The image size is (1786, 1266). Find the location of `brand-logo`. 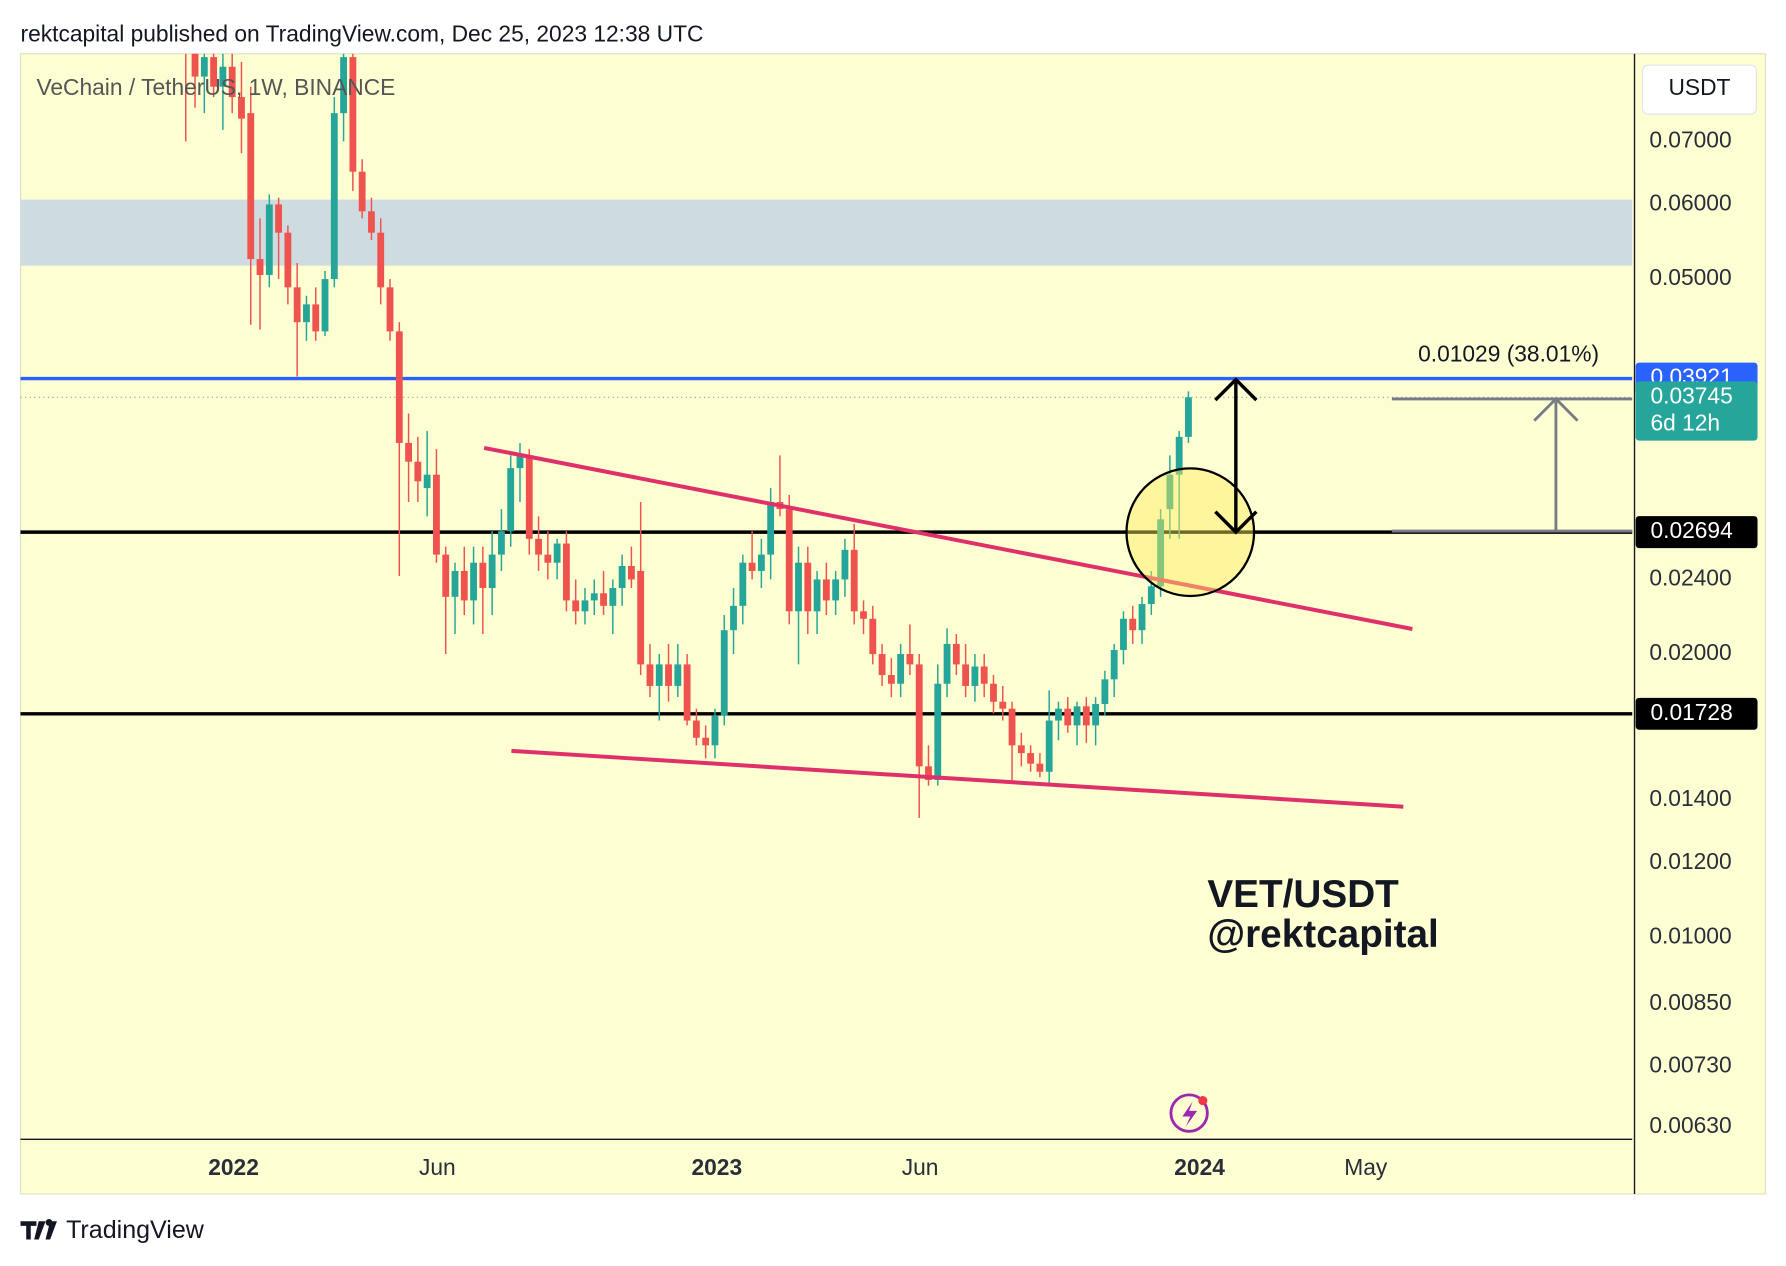

brand-logo is located at coordinates (38, 1229).